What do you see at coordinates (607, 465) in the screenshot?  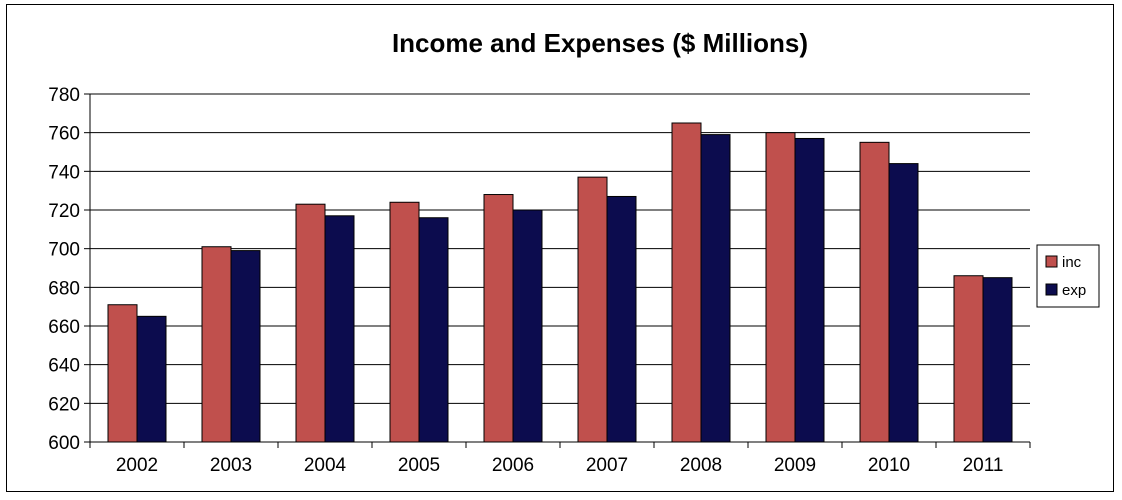 I see `x-tick-label: 2007` at bounding box center [607, 465].